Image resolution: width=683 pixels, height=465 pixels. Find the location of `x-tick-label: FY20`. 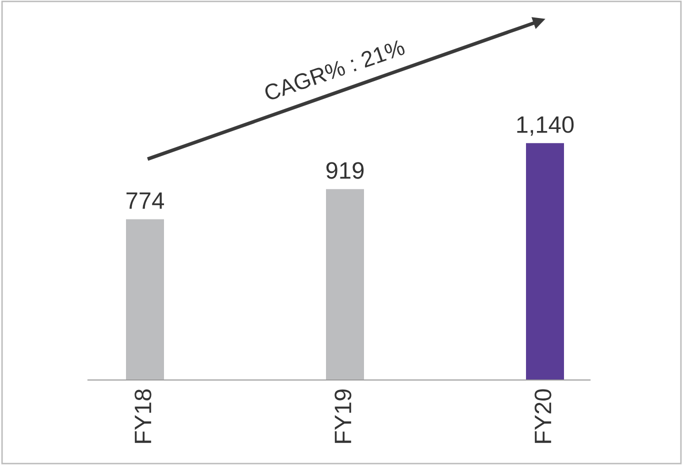

x-tick-label: FY20 is located at coordinates (543, 416).